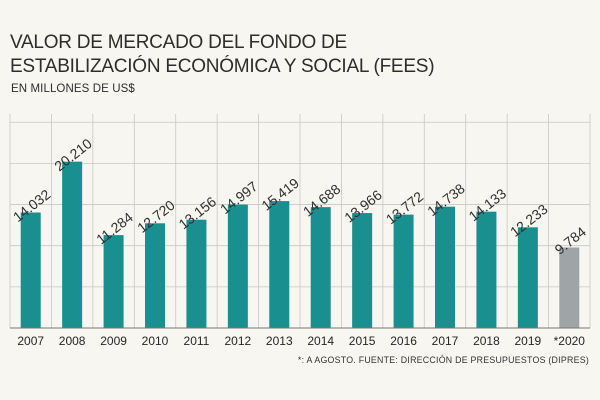 The height and width of the screenshot is (400, 600). I want to click on x-tick-label: 2008, so click(72, 341).